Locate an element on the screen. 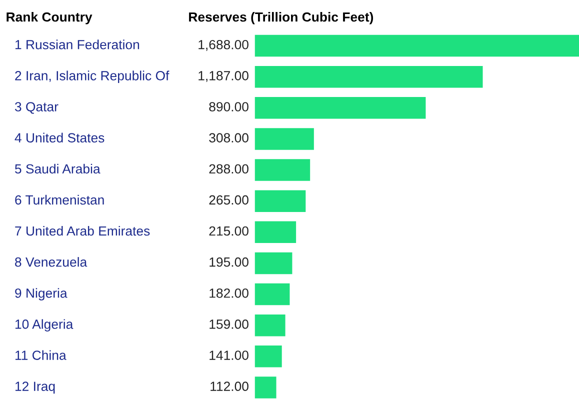 This screenshot has width=579, height=403. y-tick-label: 3 Qatar is located at coordinates (36, 108).